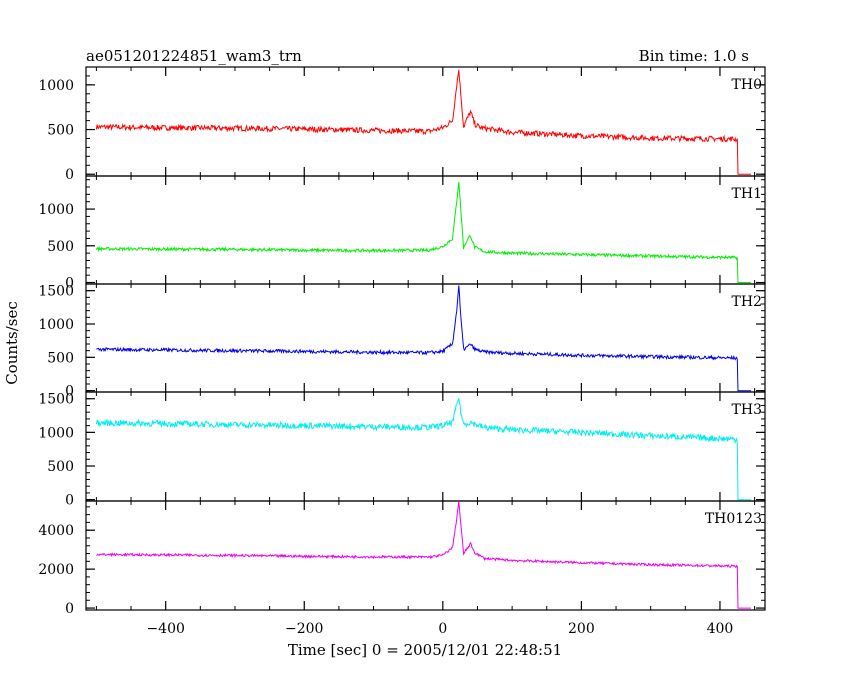  Describe the element at coordinates (747, 194) in the screenshot. I see `panel-label: TH1` at that location.